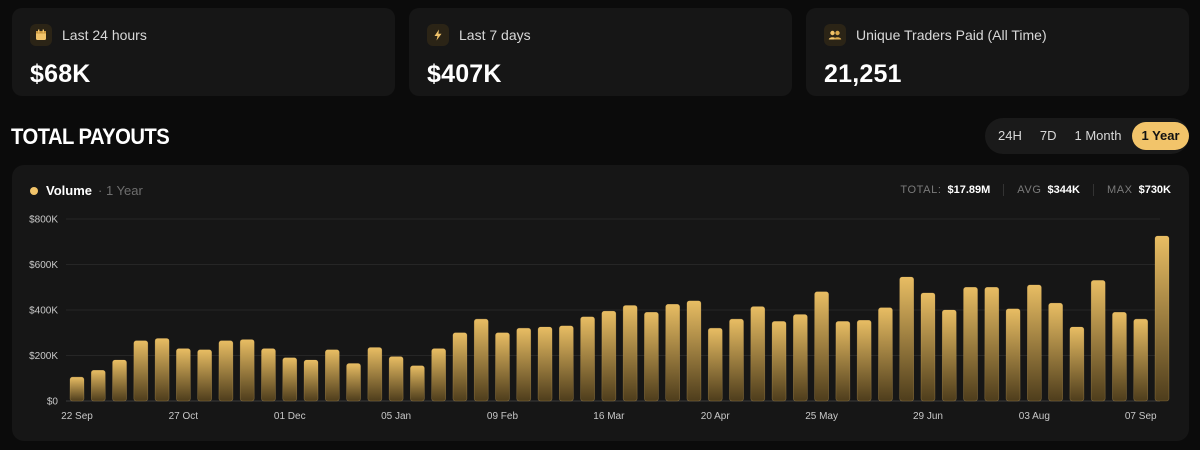  Describe the element at coordinates (43, 356) in the screenshot. I see `y-tick-label: $200K` at that location.